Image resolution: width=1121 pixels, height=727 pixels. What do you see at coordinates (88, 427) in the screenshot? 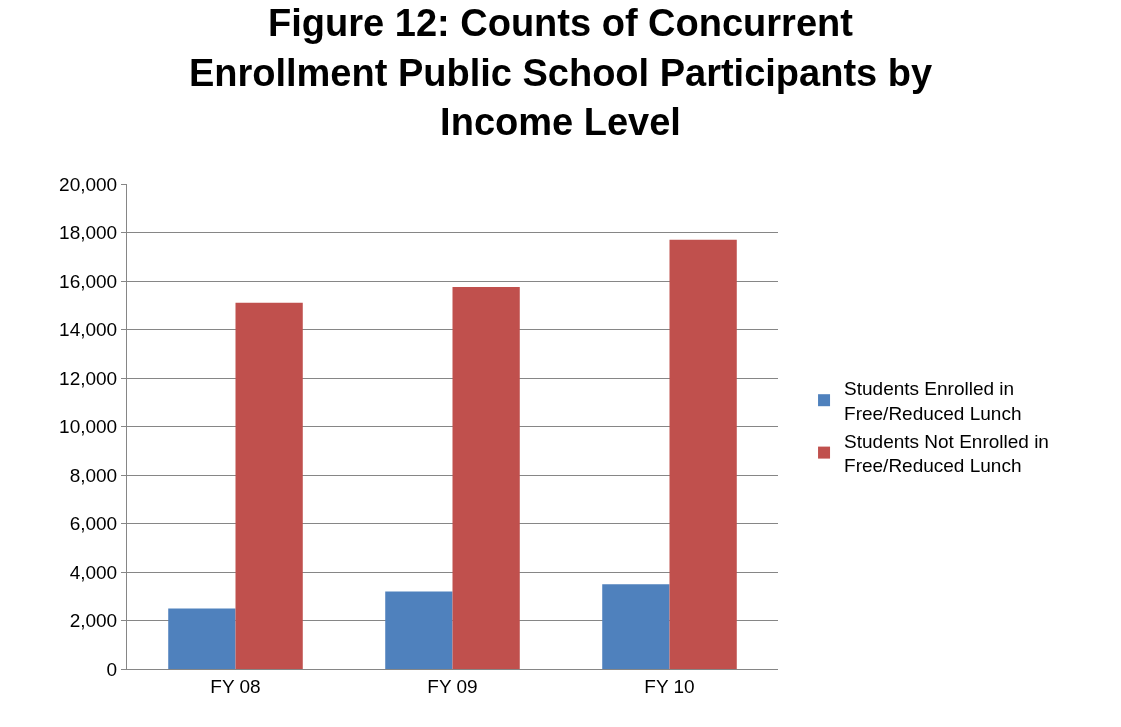
I see `y-tick-label: 10,000` at bounding box center [88, 427].